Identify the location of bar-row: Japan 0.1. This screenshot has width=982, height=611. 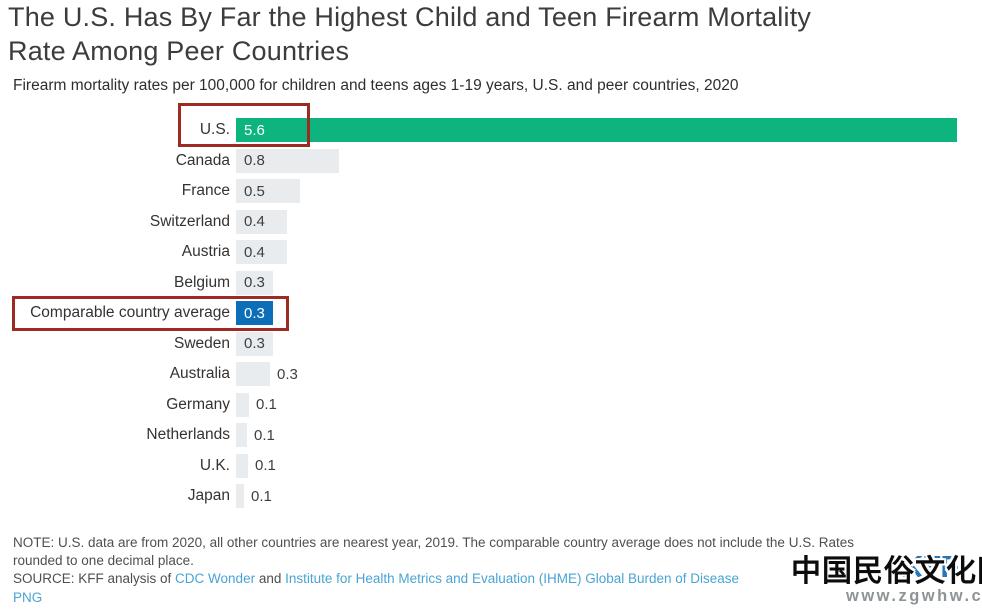
(491, 496).